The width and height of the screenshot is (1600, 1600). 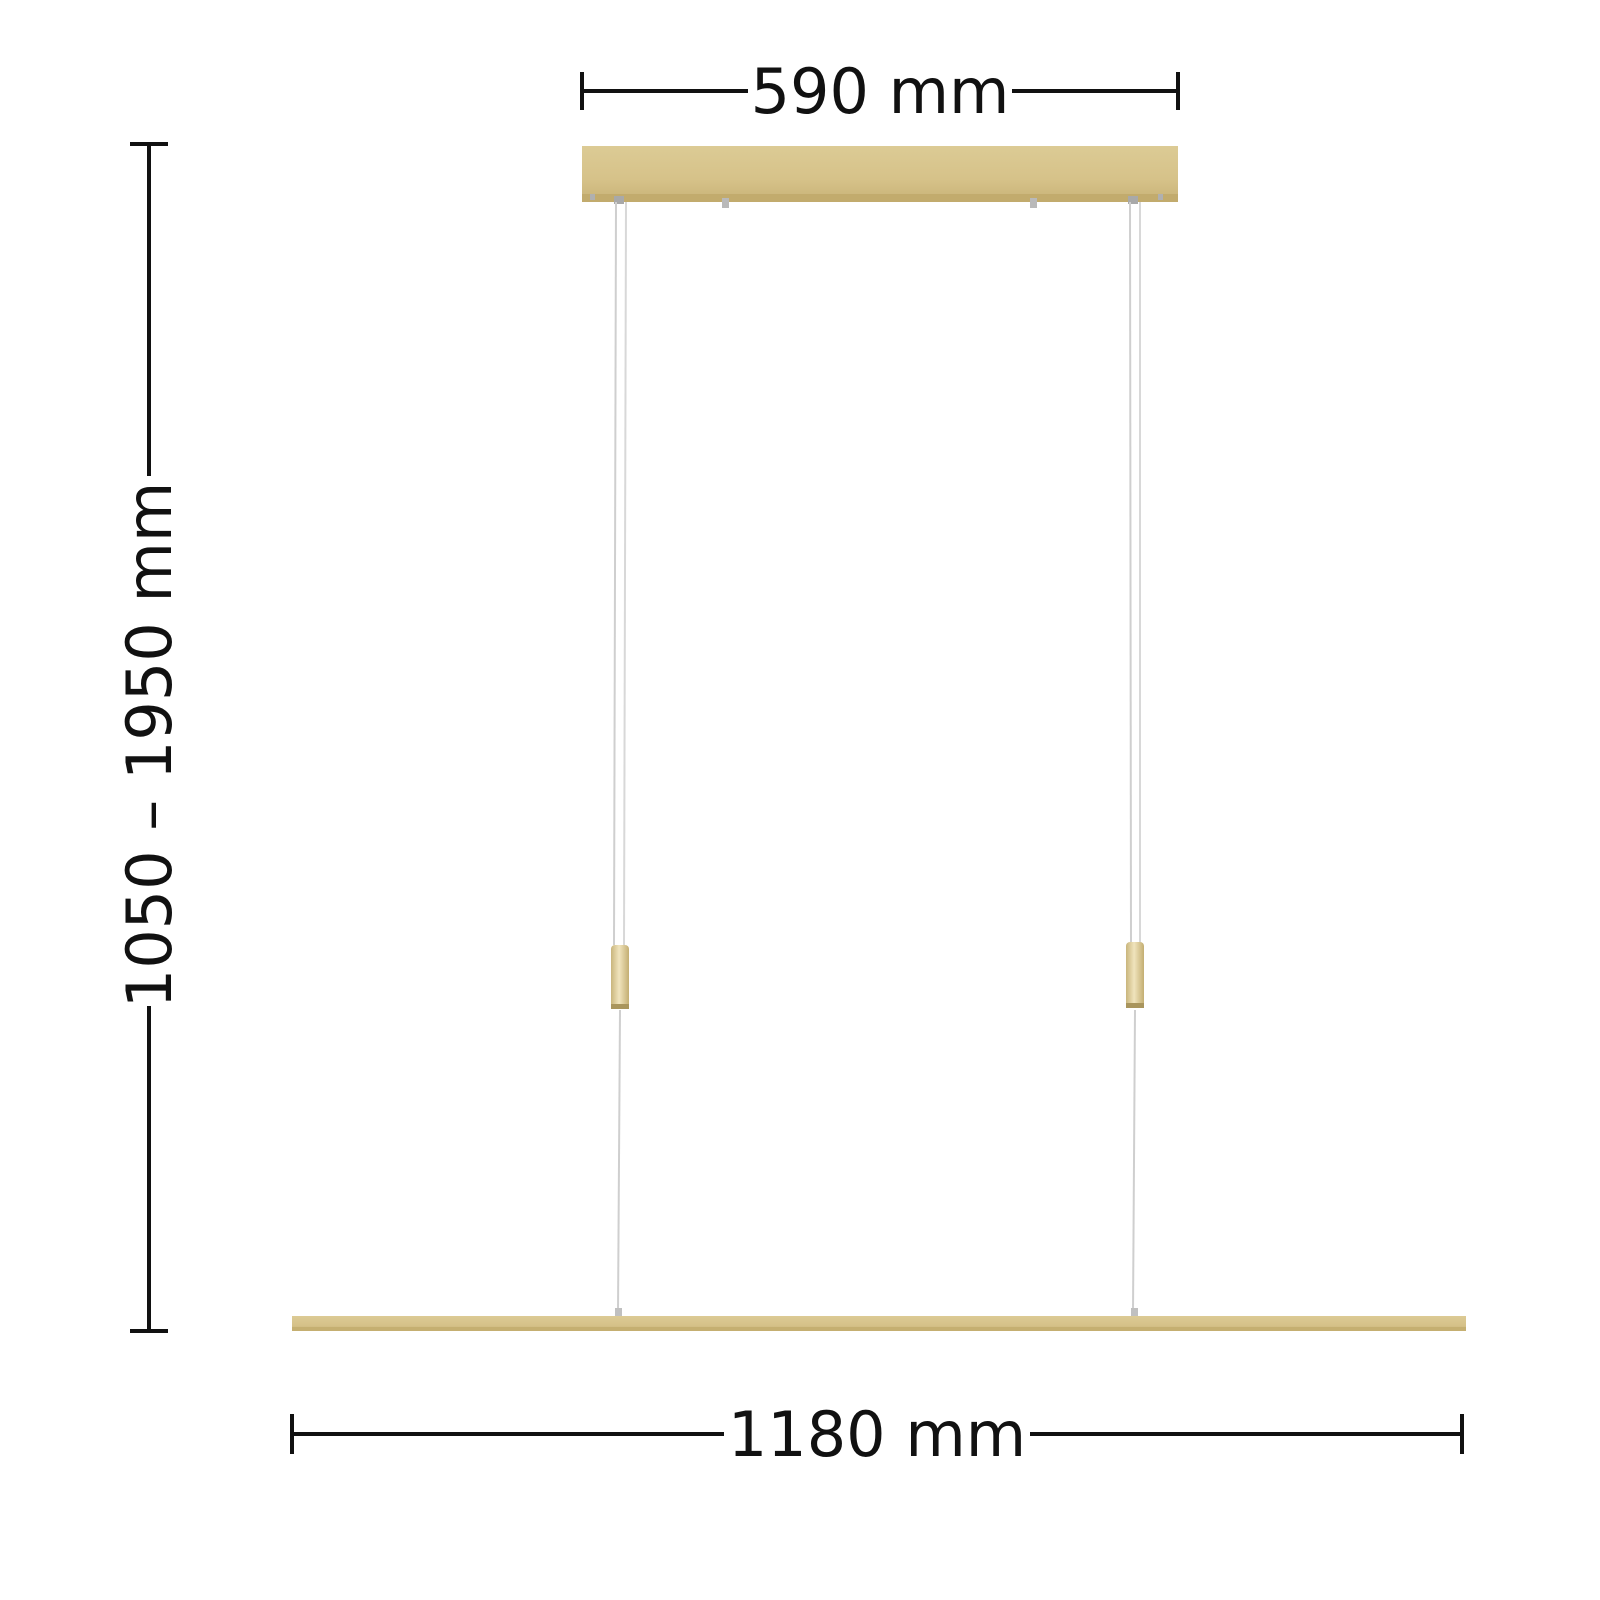 I want to click on canopy-screw-left, so click(x=725, y=203).